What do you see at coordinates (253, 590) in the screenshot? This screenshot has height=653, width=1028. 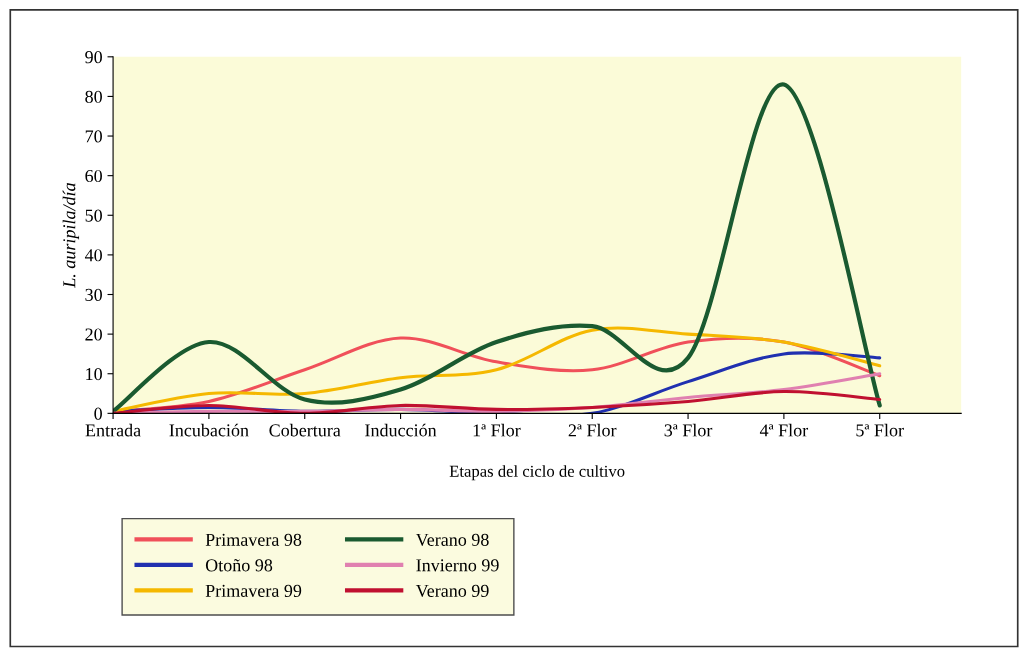 I see `legend-label: Primavera 99` at bounding box center [253, 590].